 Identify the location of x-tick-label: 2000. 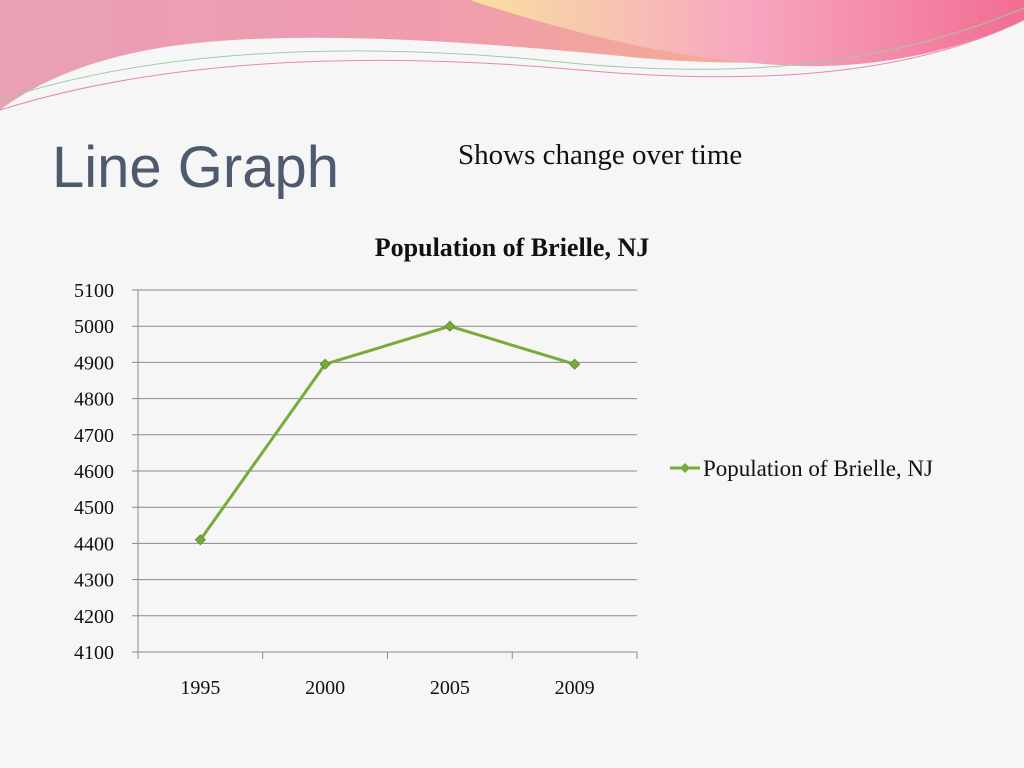
(325, 688).